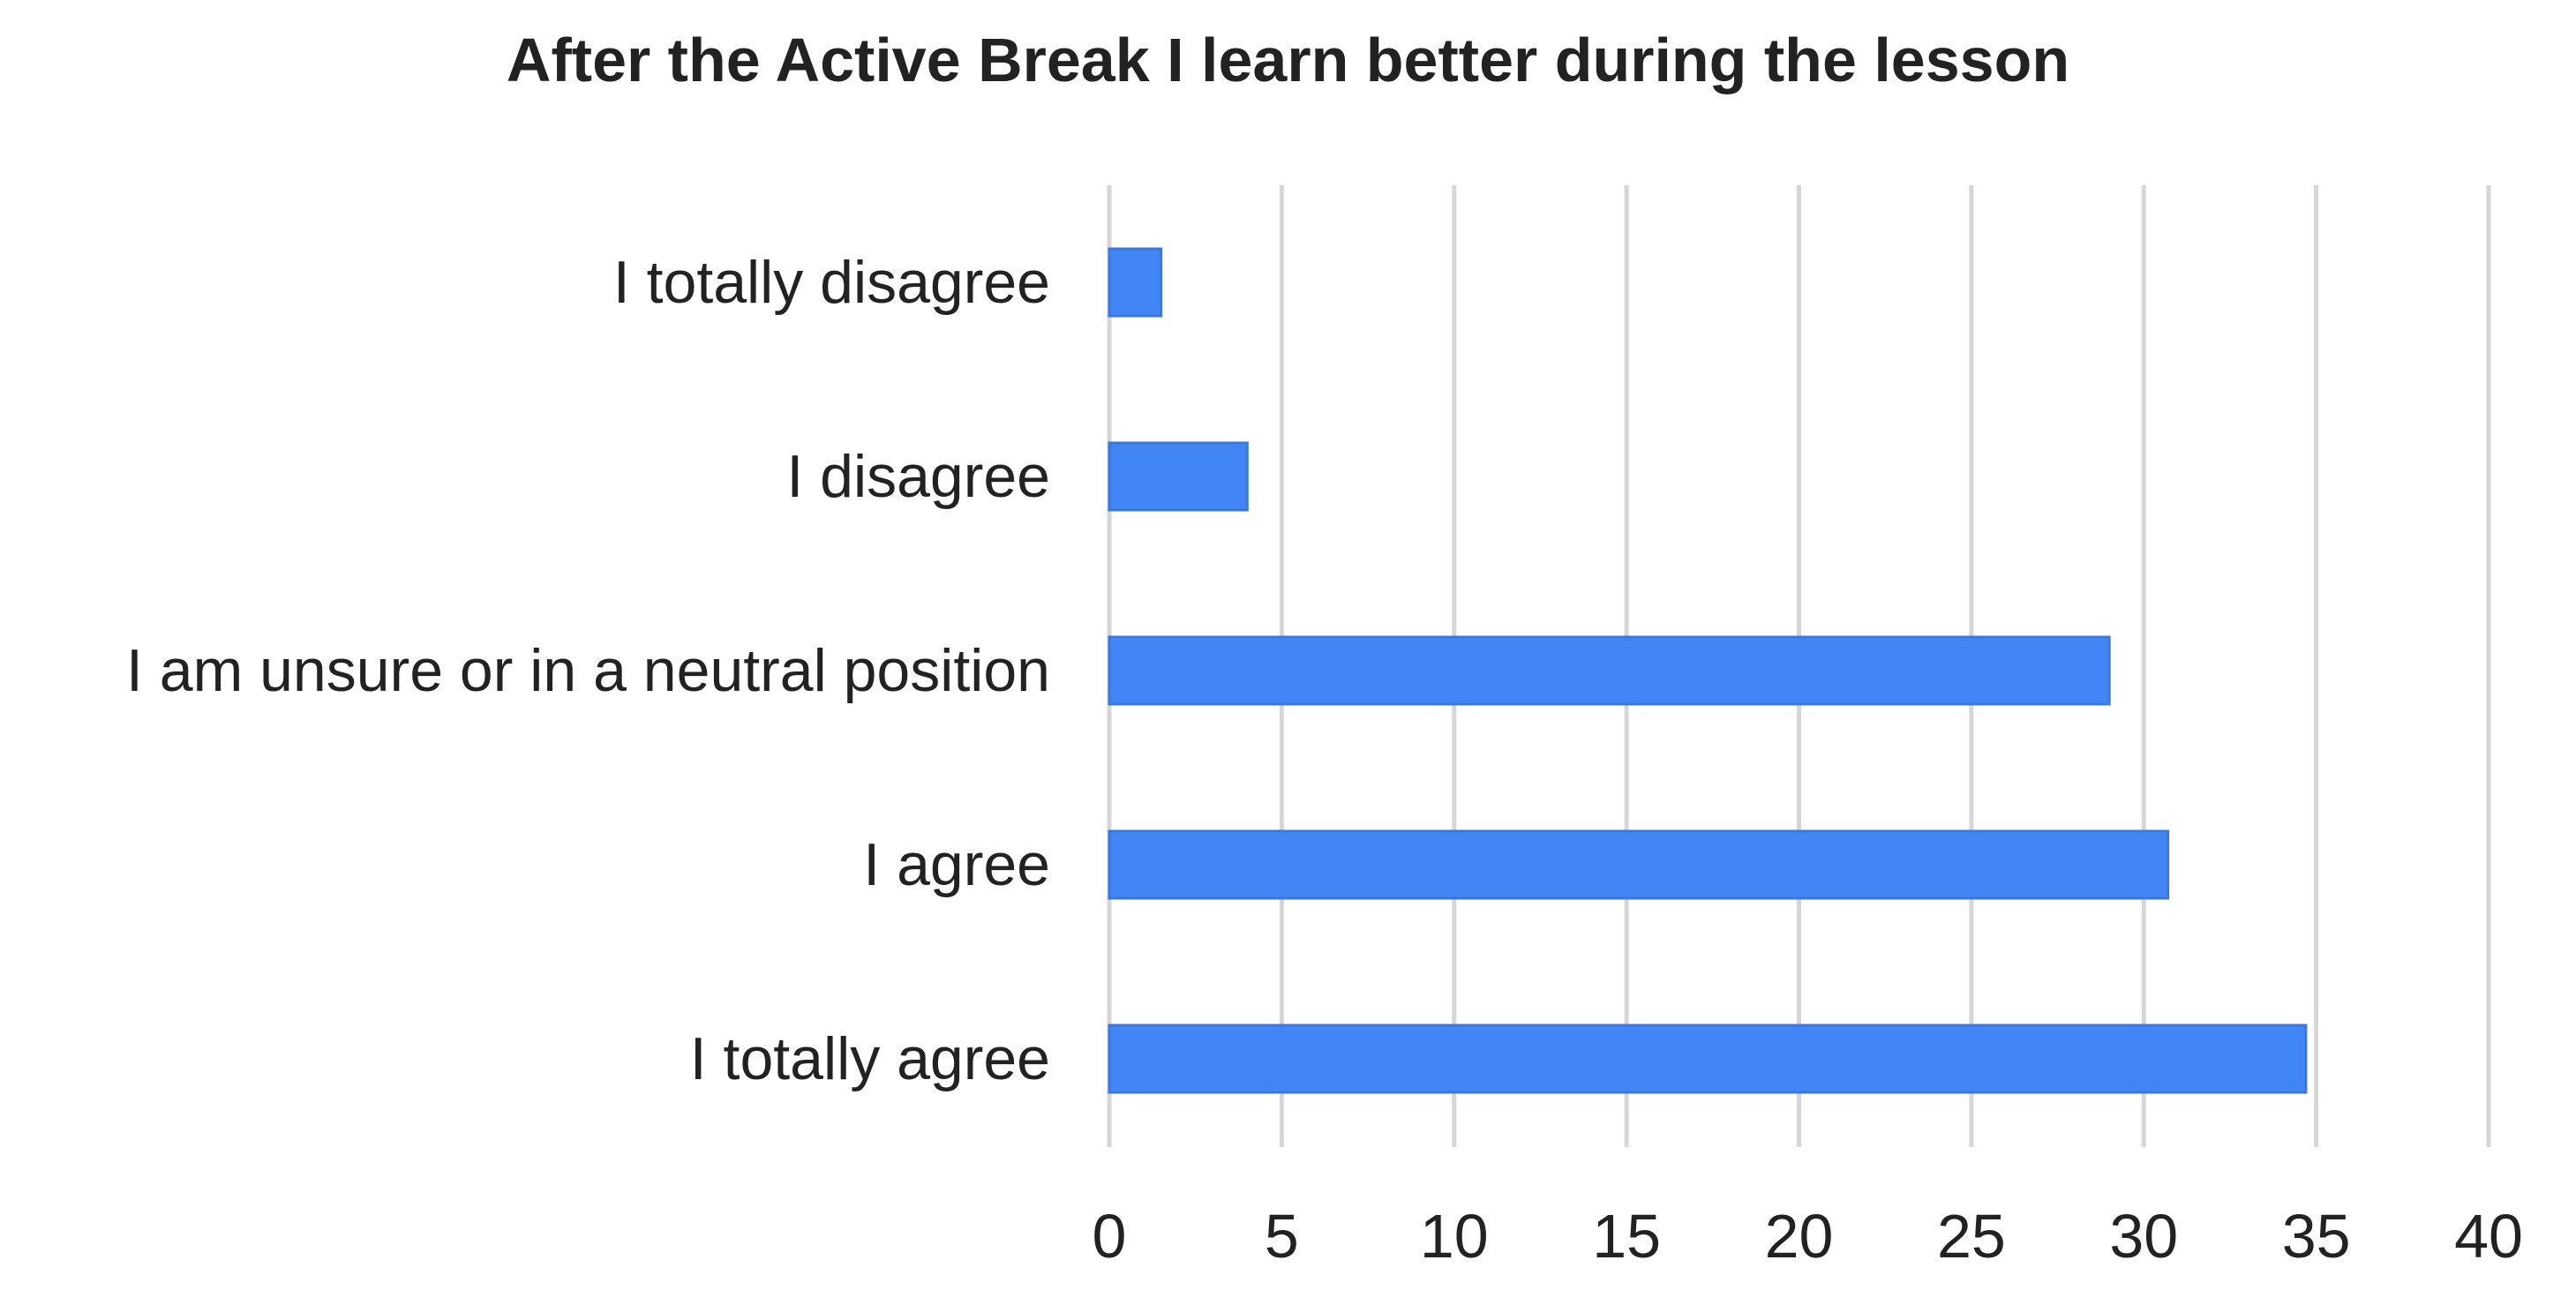 Image resolution: width=2576 pixels, height=1305 pixels. I want to click on x-tick-label: 5, so click(1282, 1236).